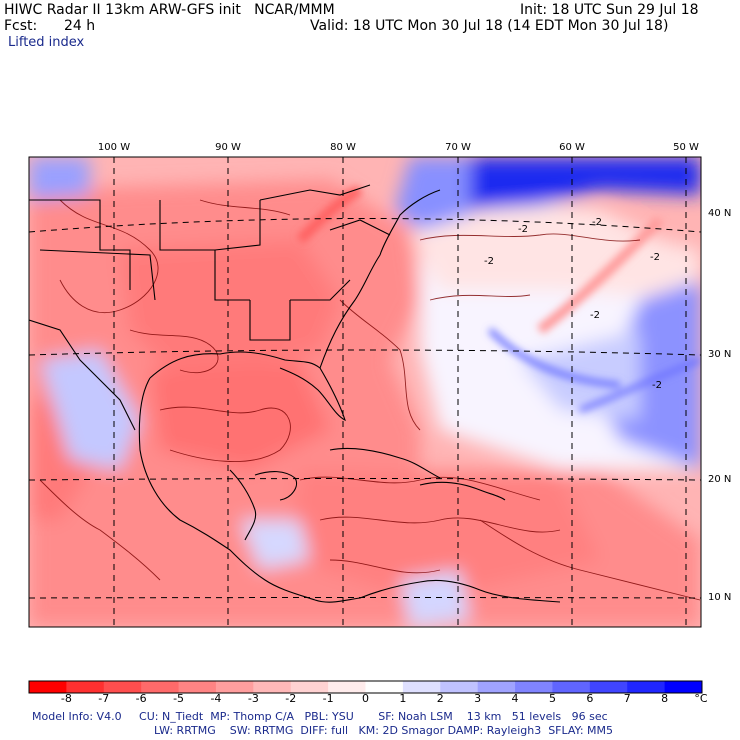  Describe the element at coordinates (141, 698) in the screenshot. I see `colorbar-tick-label: -6` at that location.